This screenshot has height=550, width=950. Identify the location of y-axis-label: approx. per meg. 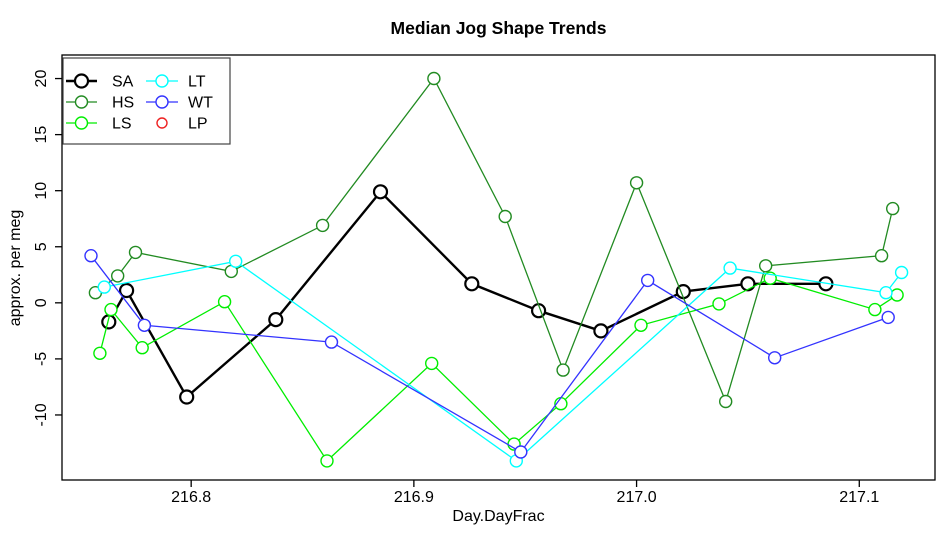
(15, 268).